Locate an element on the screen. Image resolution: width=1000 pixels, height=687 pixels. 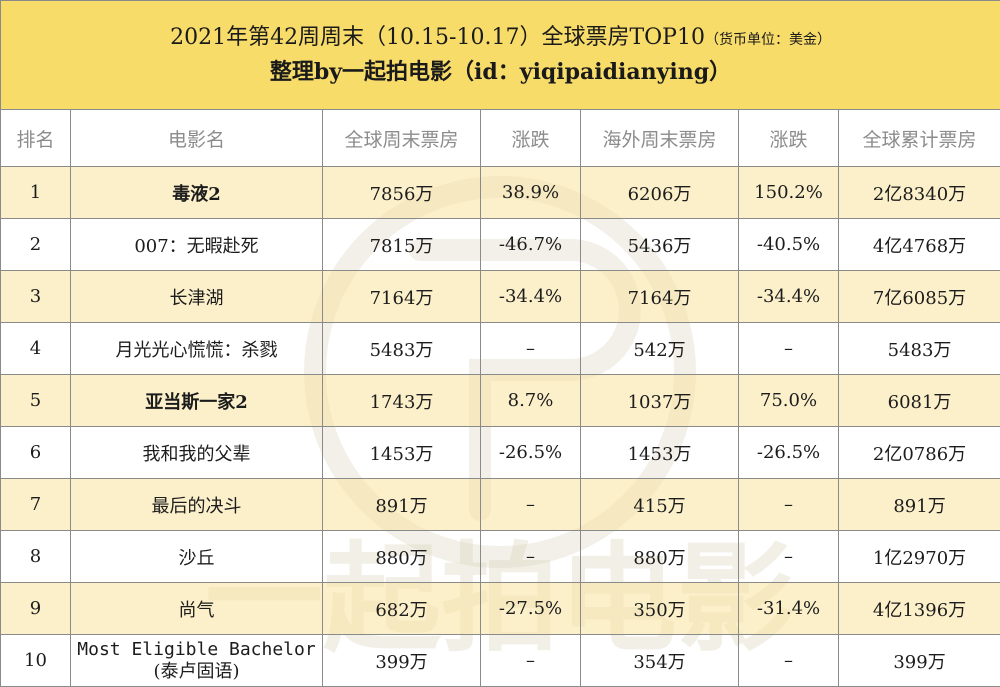
header-row: 排名 电影名 全球周末票房 涨跌 海外周末票房 涨跌 全球累计票房 is located at coordinates (500, 138).